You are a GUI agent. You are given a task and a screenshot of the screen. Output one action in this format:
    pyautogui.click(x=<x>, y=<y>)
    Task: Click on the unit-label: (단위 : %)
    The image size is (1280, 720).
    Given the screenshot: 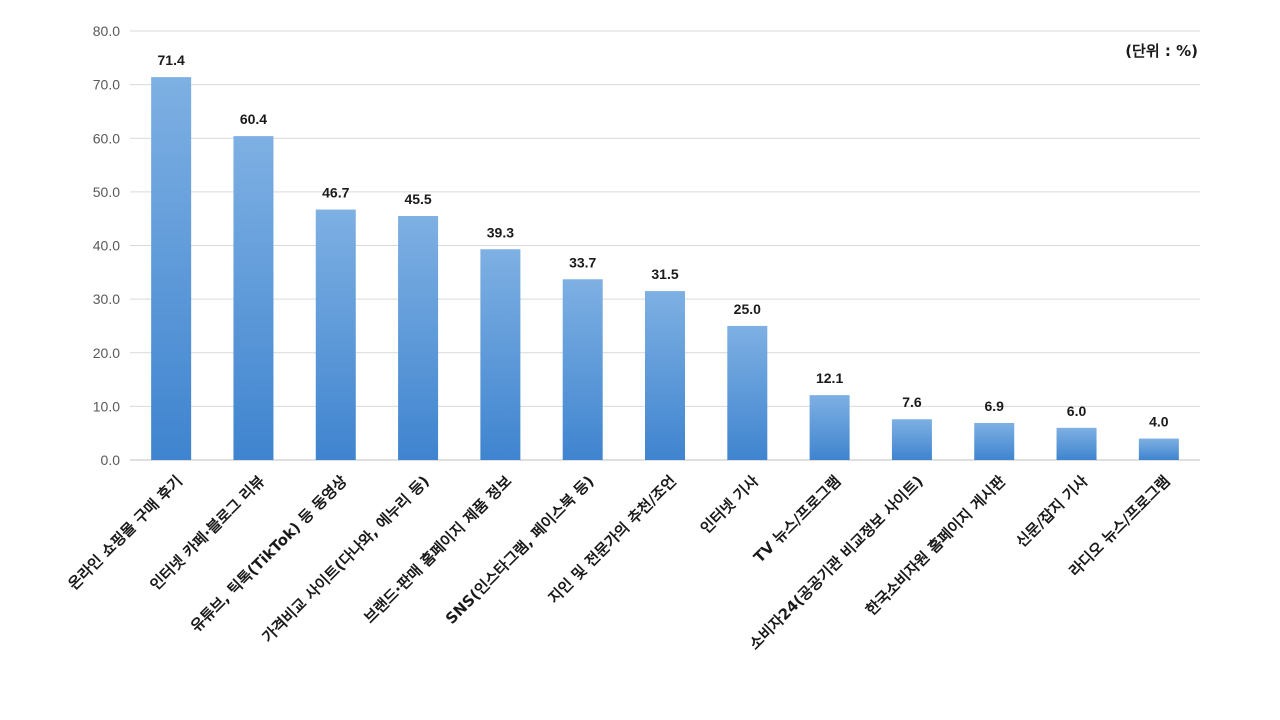 What is the action you would take?
    pyautogui.click(x=1161, y=51)
    